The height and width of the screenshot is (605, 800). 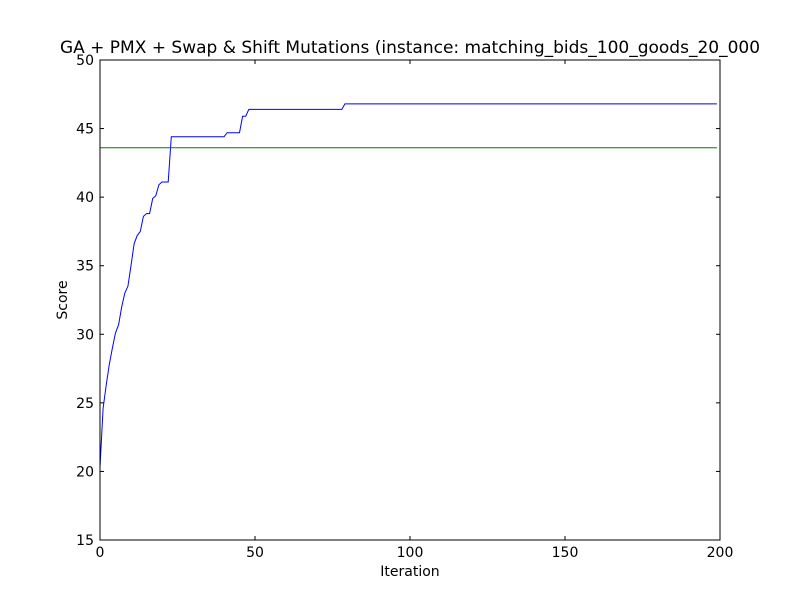 I want to click on y-tick-label: 30, so click(x=85, y=335).